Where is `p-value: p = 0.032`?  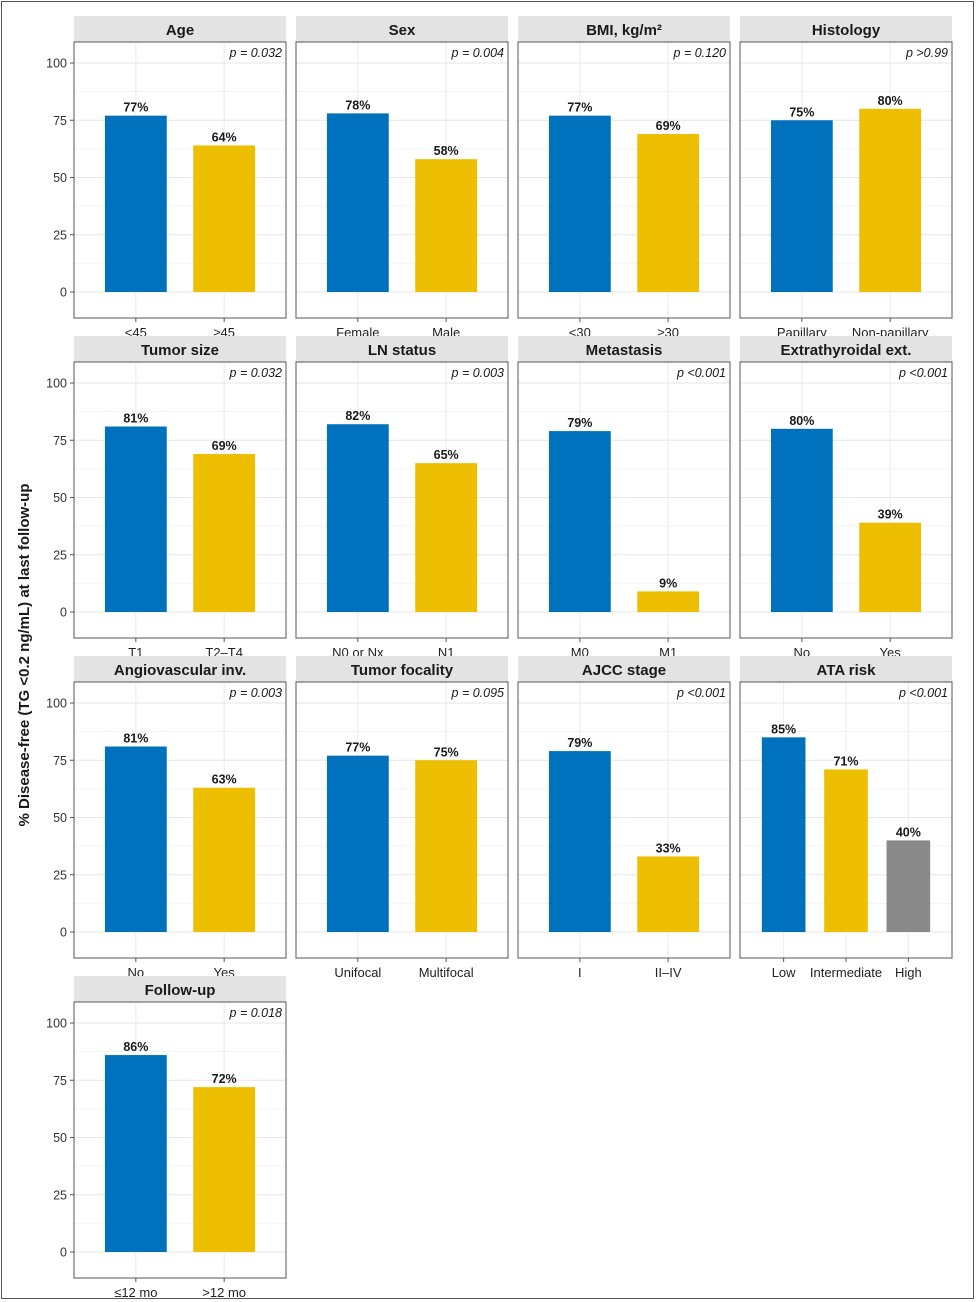
p-value: p = 0.032 is located at coordinates (256, 53).